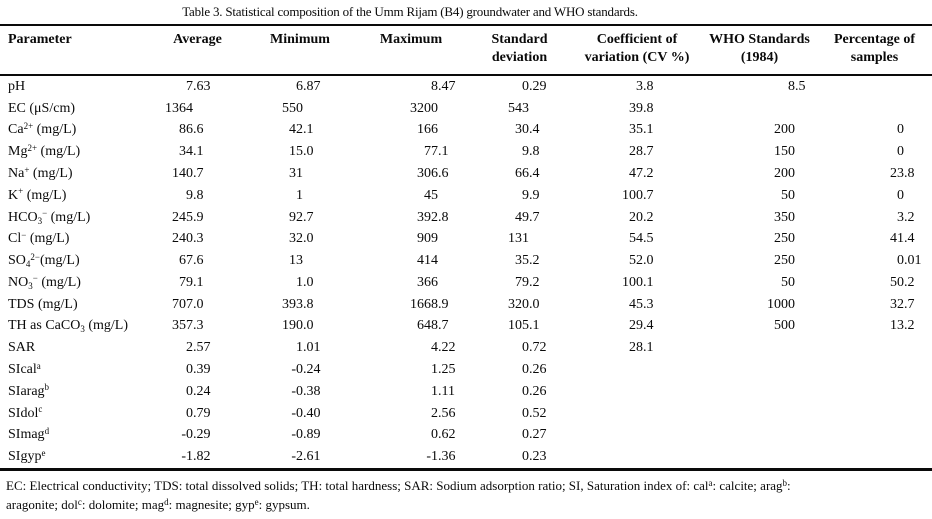 The height and width of the screenshot is (519, 932). I want to click on cell-min: 42.1, so click(300, 130).